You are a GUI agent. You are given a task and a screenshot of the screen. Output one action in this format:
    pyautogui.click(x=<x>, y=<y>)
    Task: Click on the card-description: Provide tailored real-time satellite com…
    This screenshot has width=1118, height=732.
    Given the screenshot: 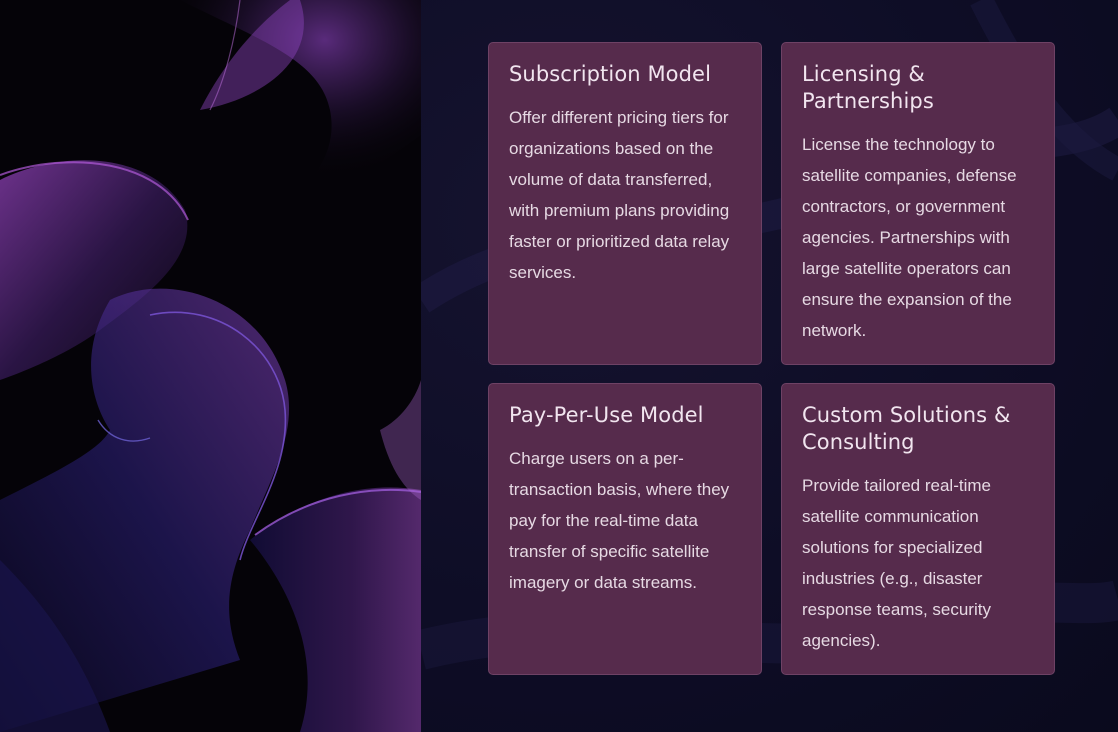 What is the action you would take?
    pyautogui.click(x=896, y=563)
    